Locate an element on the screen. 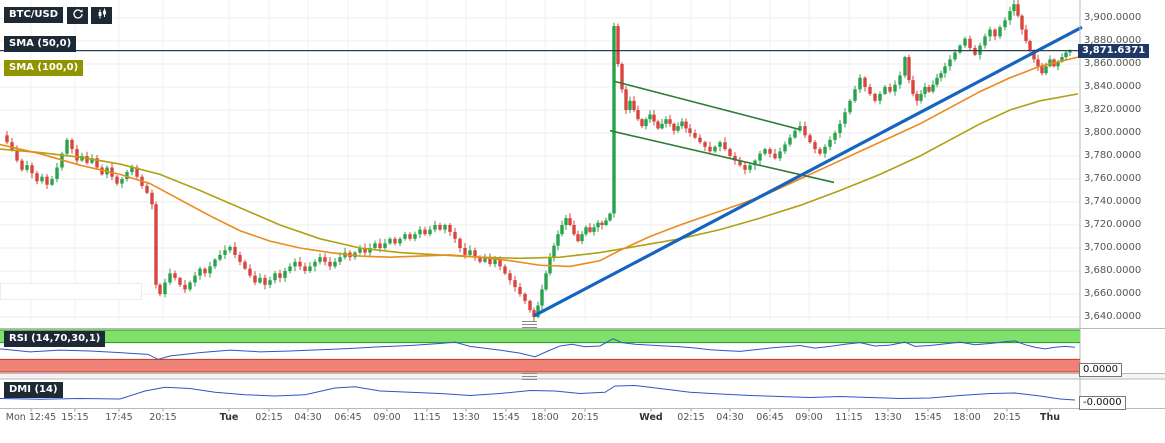 This screenshot has height=443, width=1165. time-tick-label: 15:15 is located at coordinates (75, 417).